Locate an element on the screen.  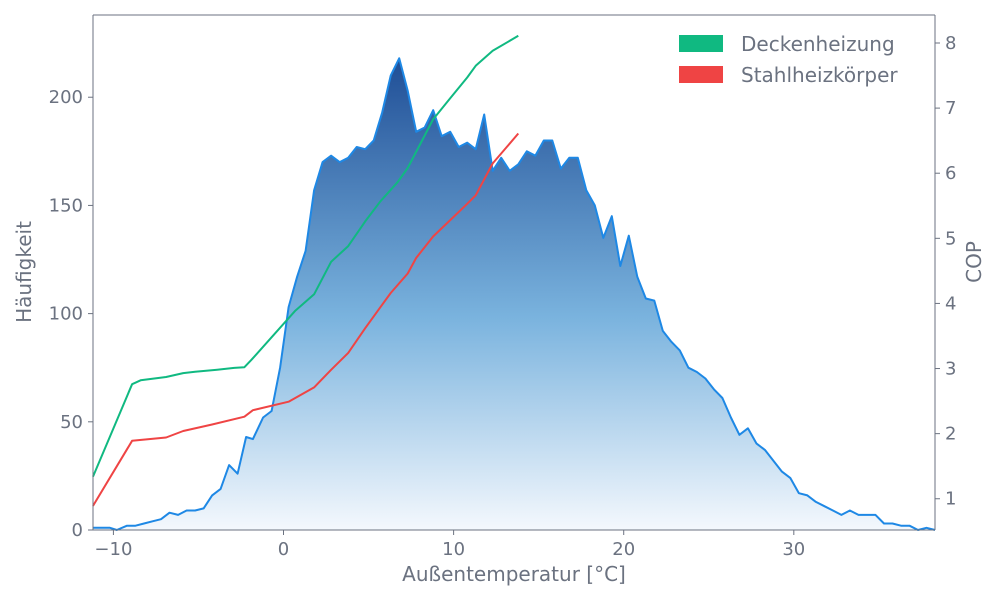
y-axis-left-title: Häufigkeit is located at coordinates (24, 272).